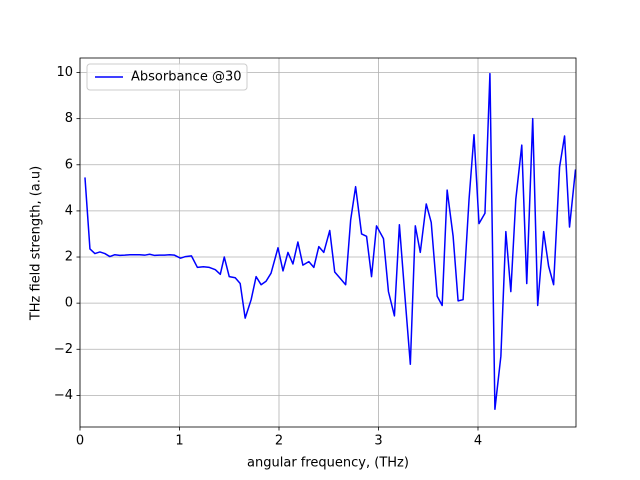  Describe the element at coordinates (64, 72) in the screenshot. I see `y-tick-label: 10` at that location.